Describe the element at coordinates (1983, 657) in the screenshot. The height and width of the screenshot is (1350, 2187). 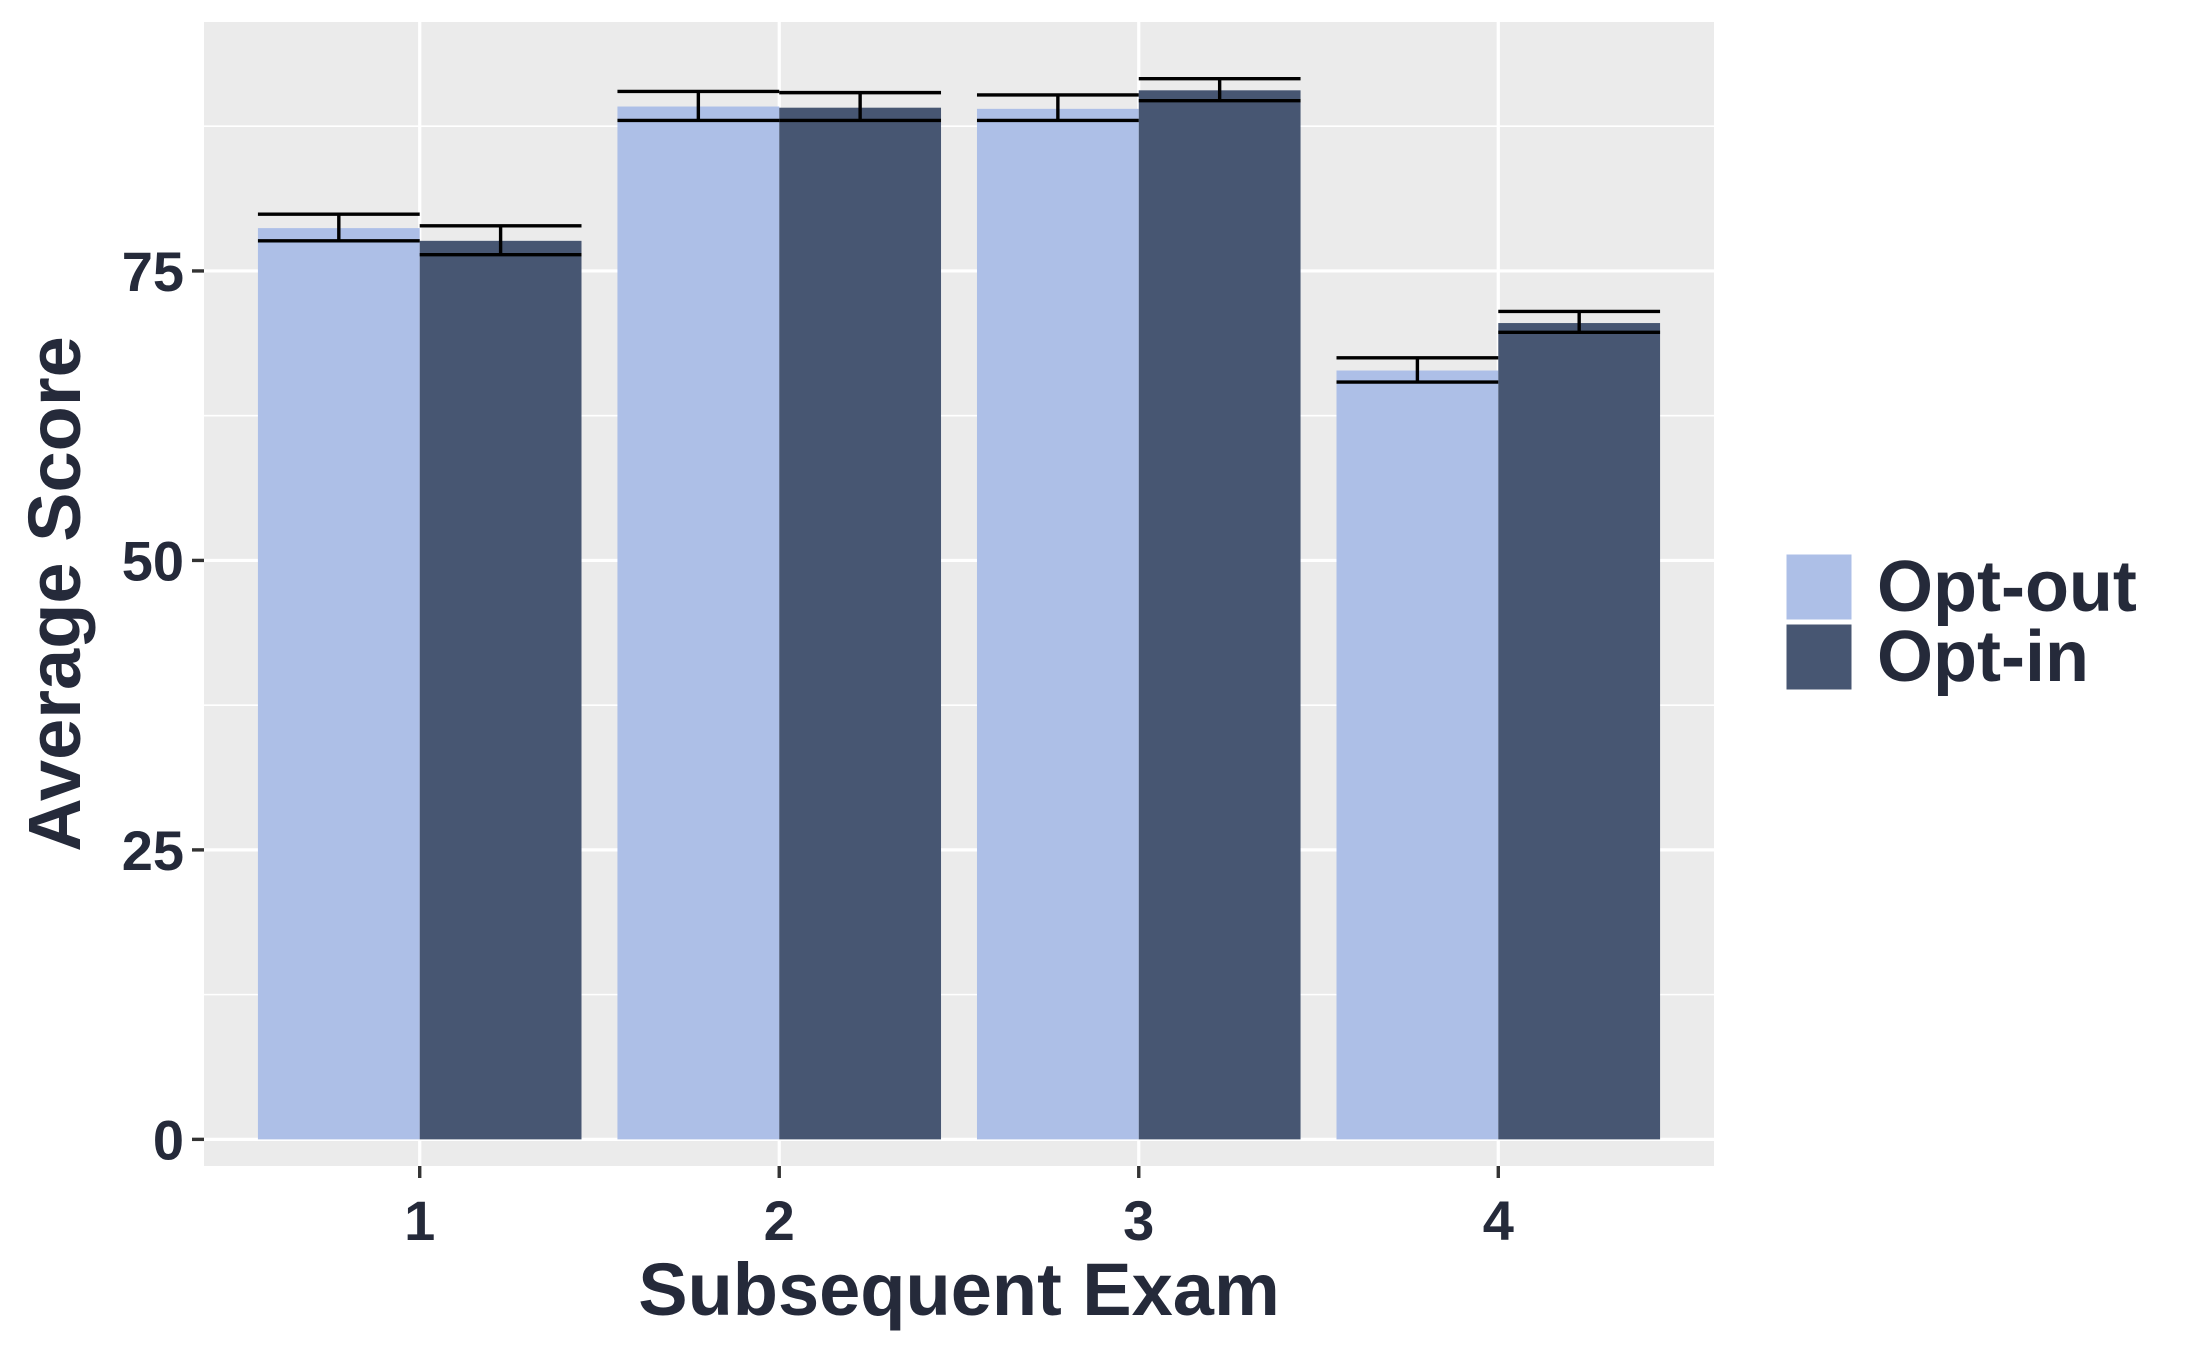
I see `legend-label: Opt-in` at that location.